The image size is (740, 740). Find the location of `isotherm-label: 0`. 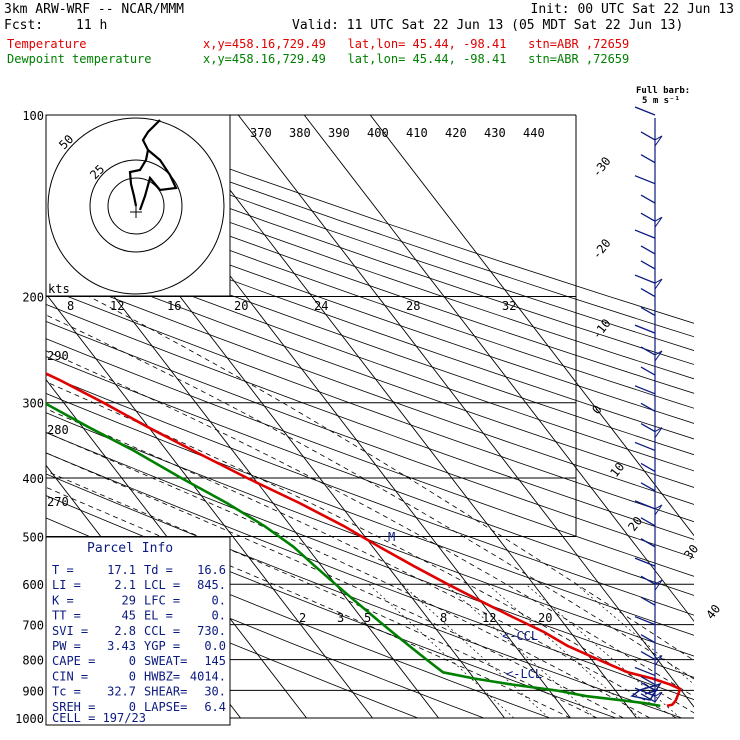

isotherm-label: 0 is located at coordinates (596, 410).